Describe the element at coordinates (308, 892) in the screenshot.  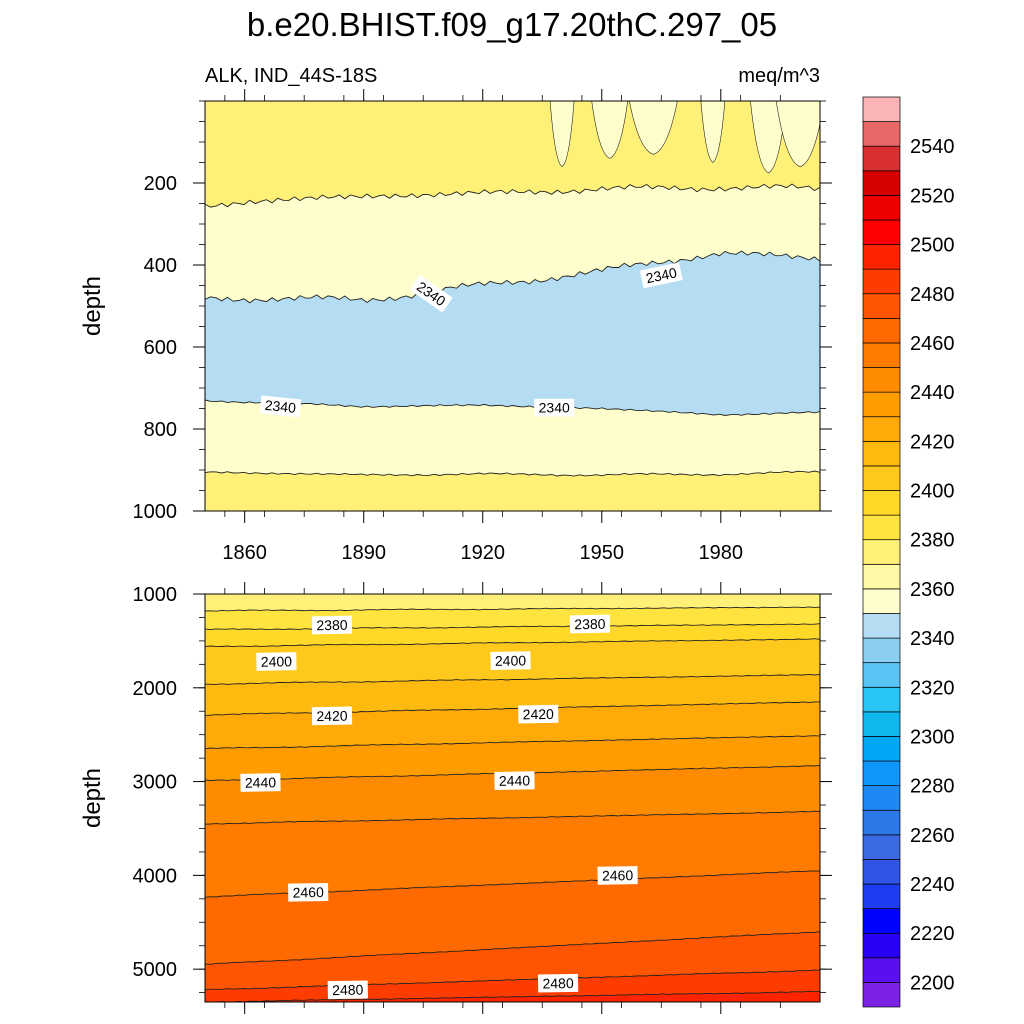
I see `lower-contour-label-text: 2460` at that location.